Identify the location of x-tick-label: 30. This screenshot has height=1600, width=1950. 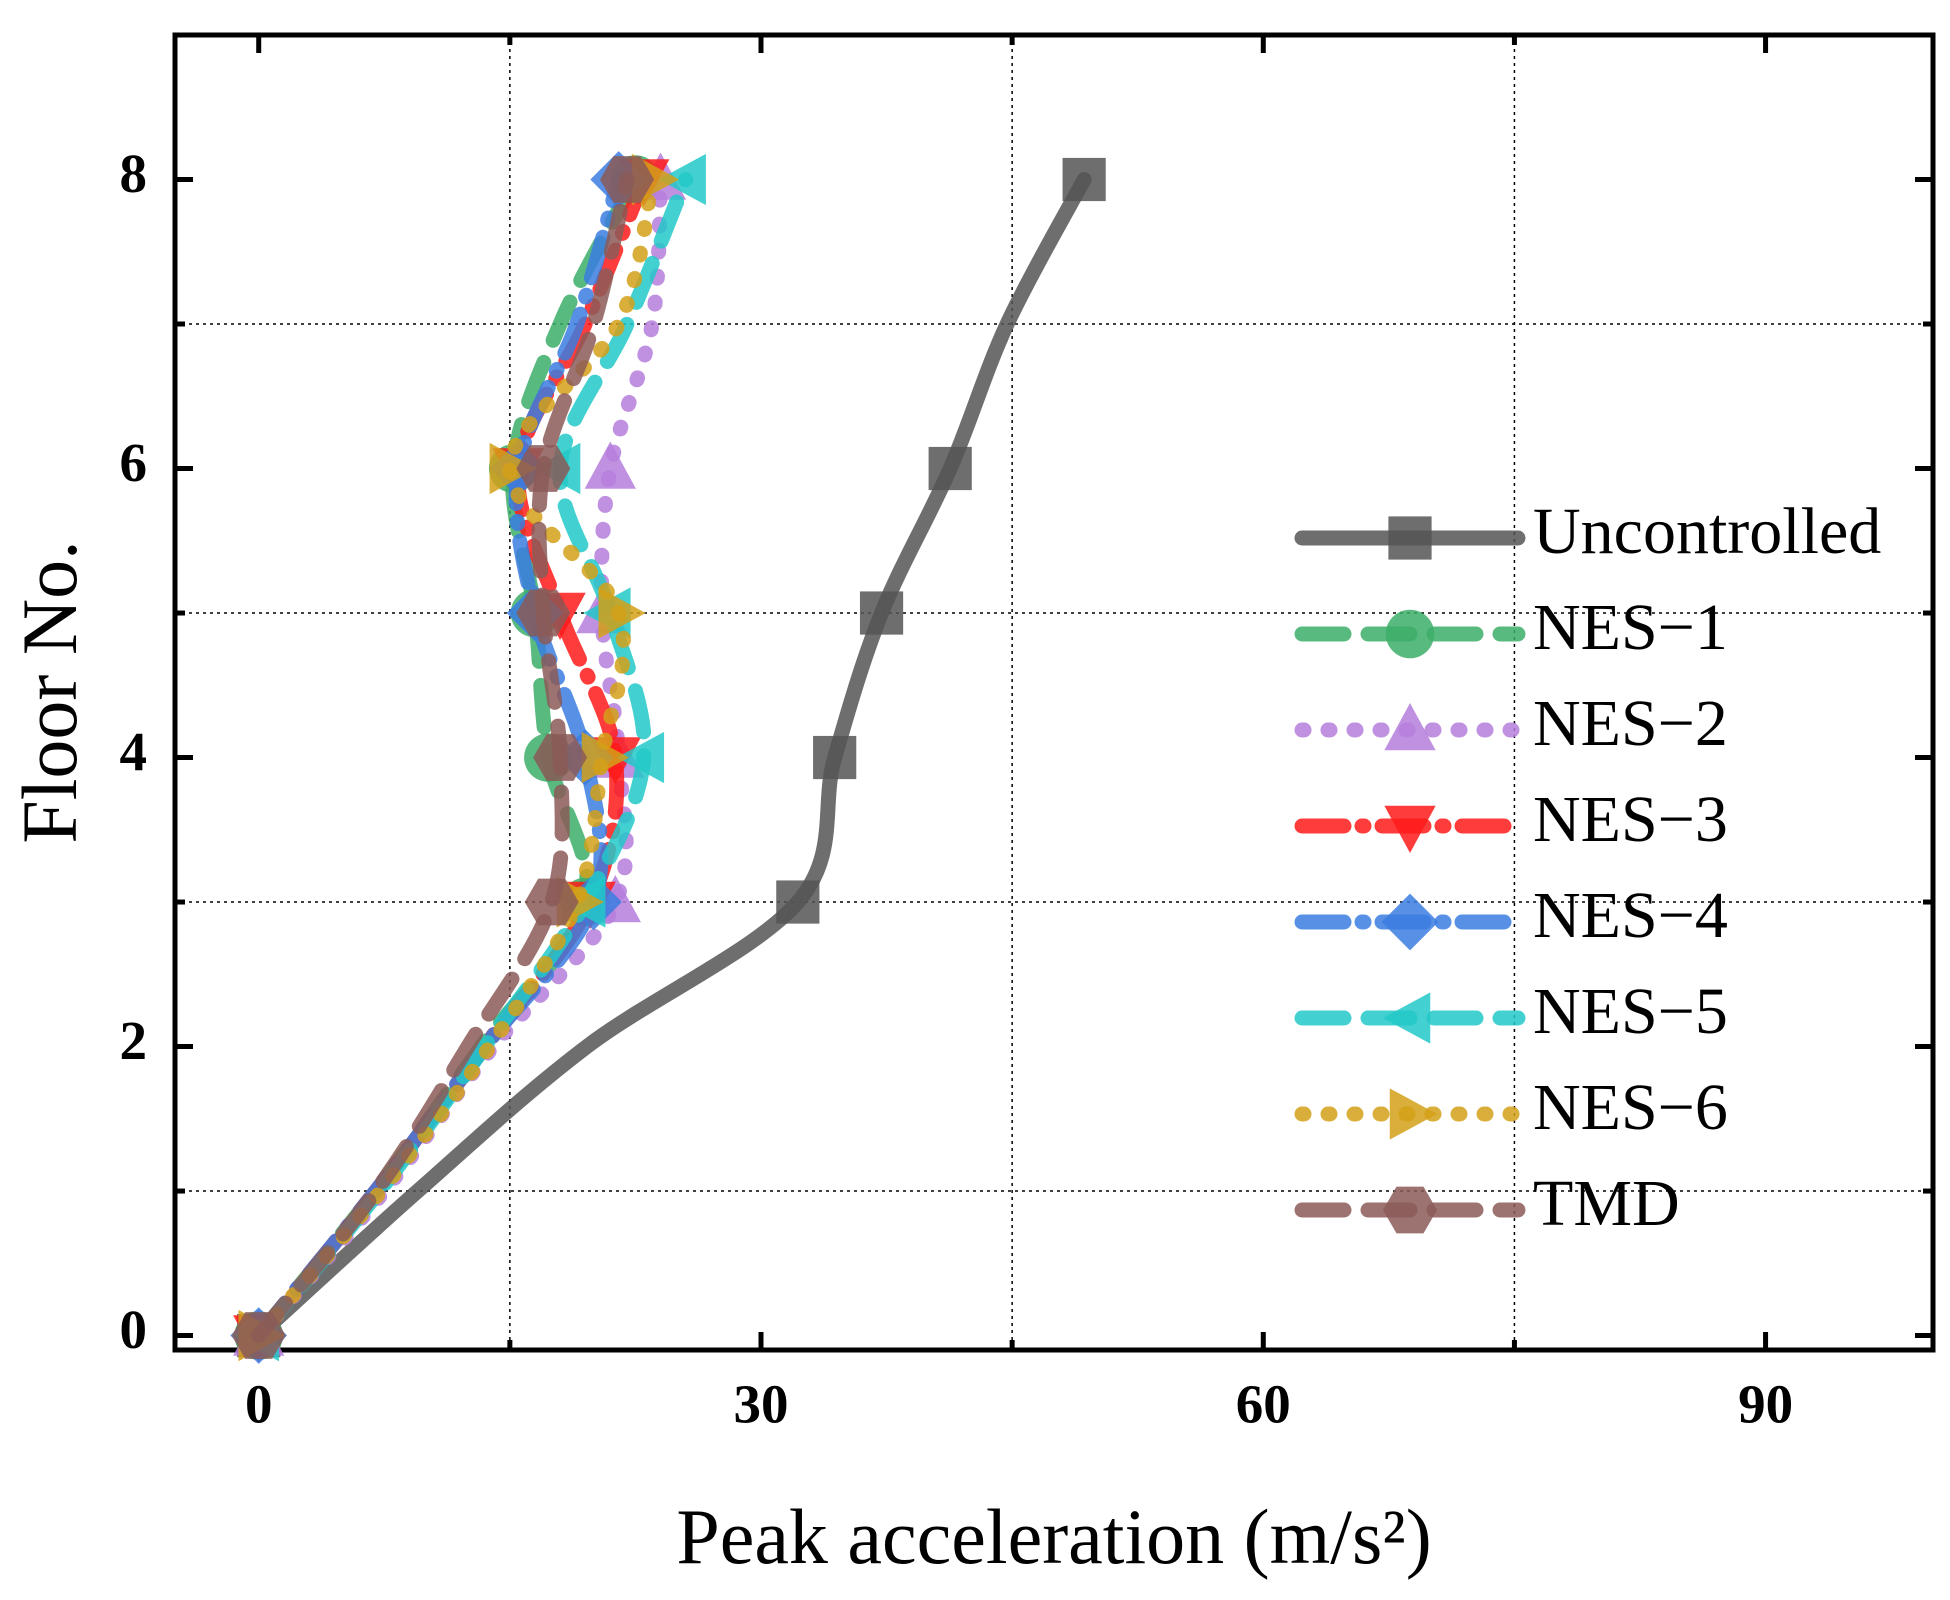
(761, 1404).